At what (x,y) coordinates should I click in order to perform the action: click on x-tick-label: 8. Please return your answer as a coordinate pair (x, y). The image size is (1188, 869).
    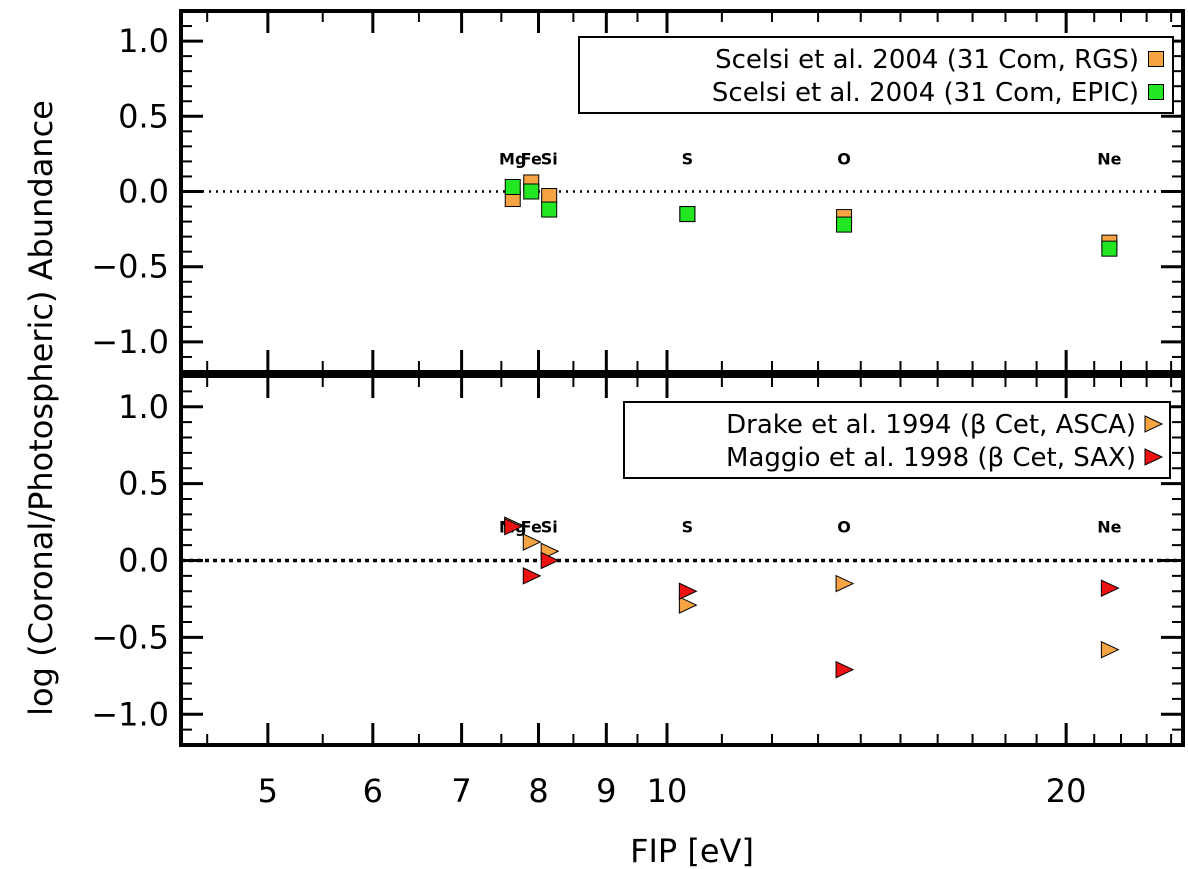
    Looking at the image, I should click on (538, 791).